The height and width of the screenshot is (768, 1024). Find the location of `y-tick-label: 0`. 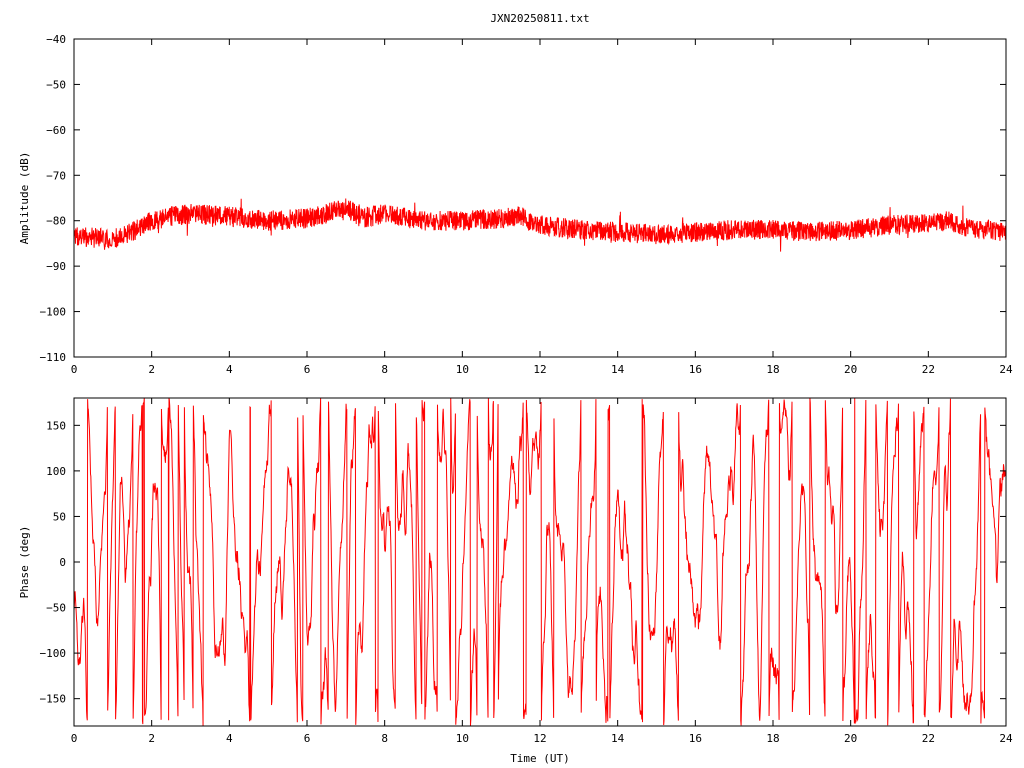

y-tick-label: 0 is located at coordinates (62, 562).